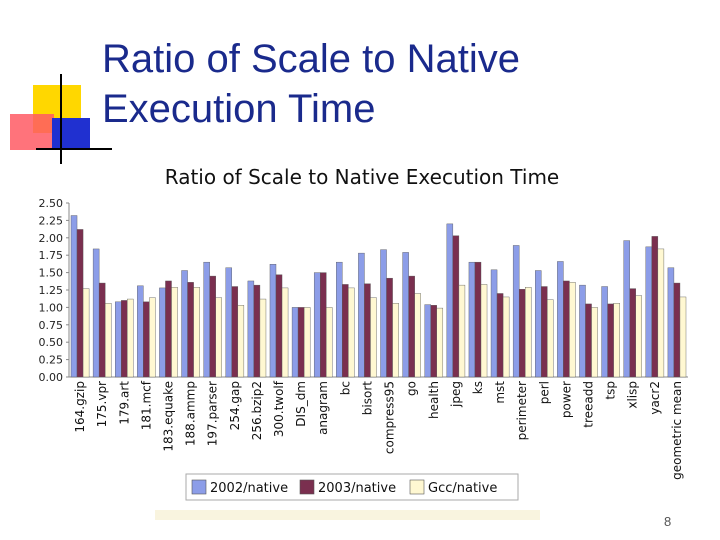  Describe the element at coordinates (196, 332) in the screenshot. I see `bar-gcc-native-188-ammp` at that location.